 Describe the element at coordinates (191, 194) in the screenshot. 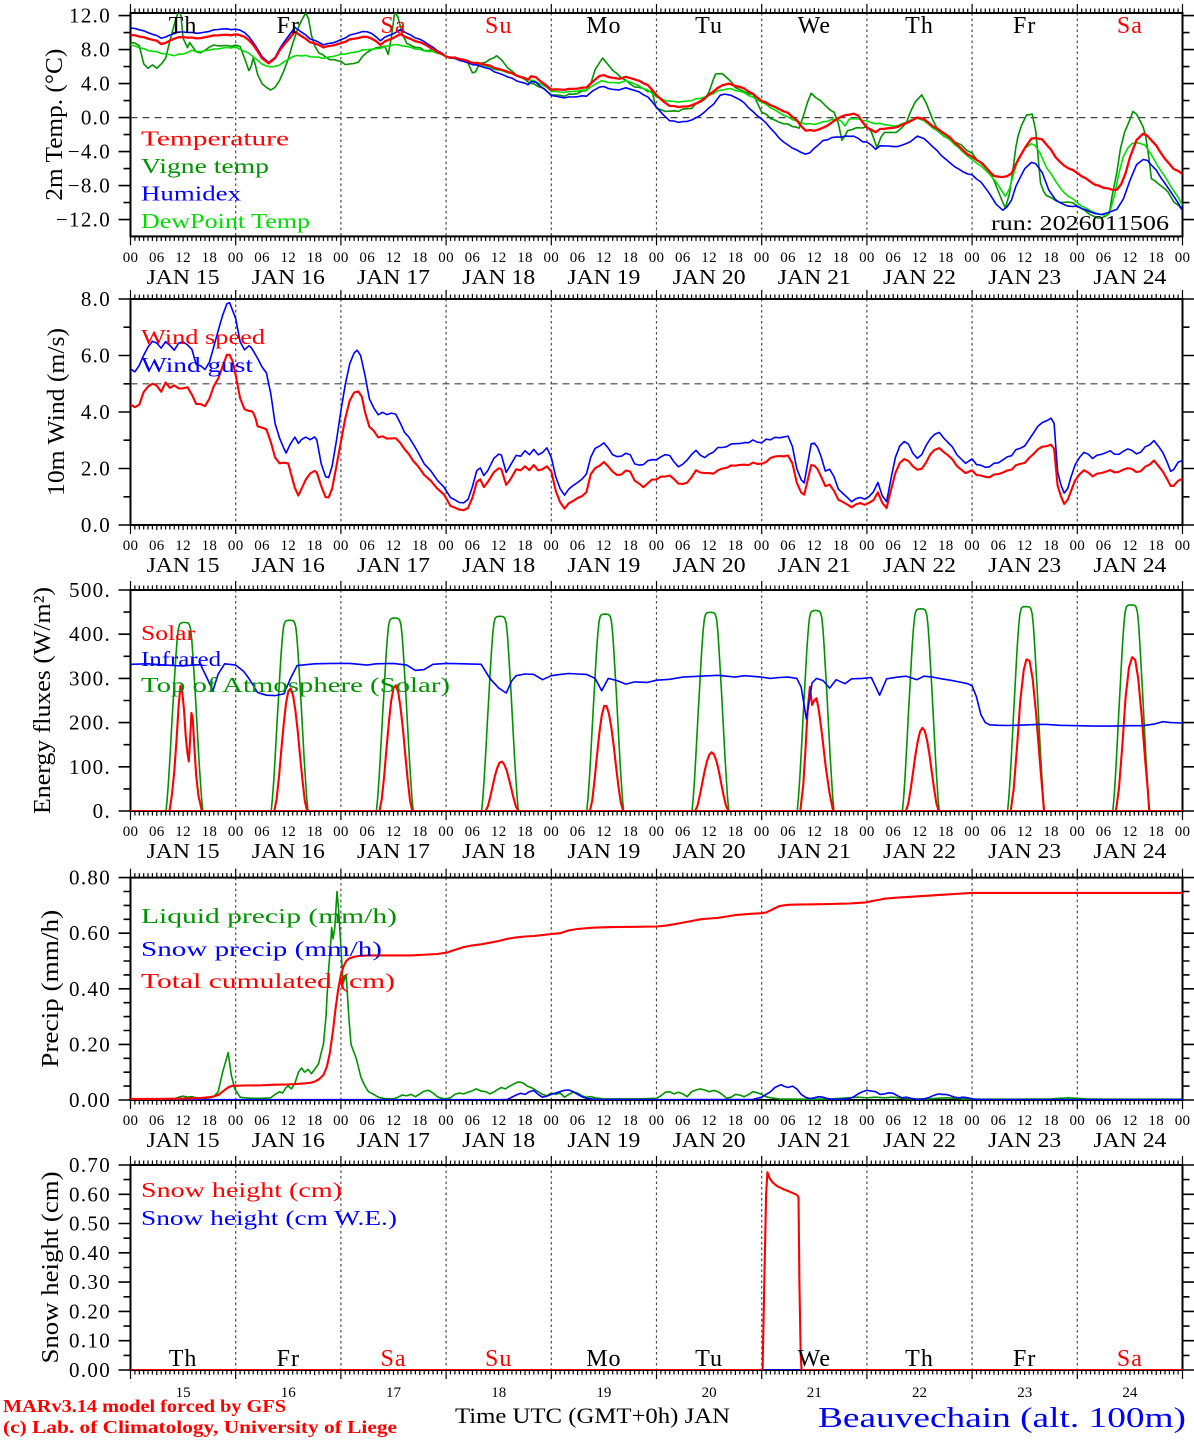

I see `svg-text: Humidex` at that location.